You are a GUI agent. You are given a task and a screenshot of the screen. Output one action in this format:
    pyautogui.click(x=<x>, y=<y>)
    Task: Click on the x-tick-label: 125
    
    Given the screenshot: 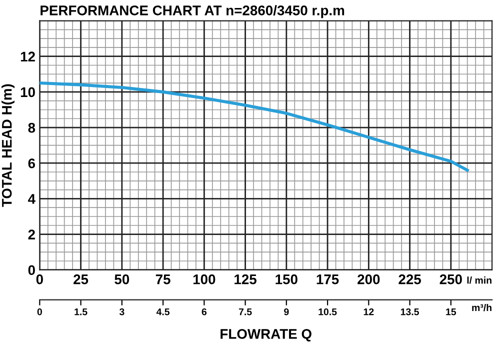 What is the action you would take?
    pyautogui.click(x=245, y=279)
    